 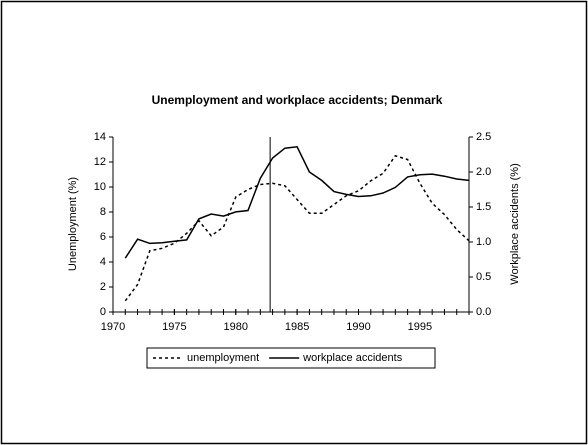 I want to click on x-tick-label: 1990, so click(x=358, y=327).